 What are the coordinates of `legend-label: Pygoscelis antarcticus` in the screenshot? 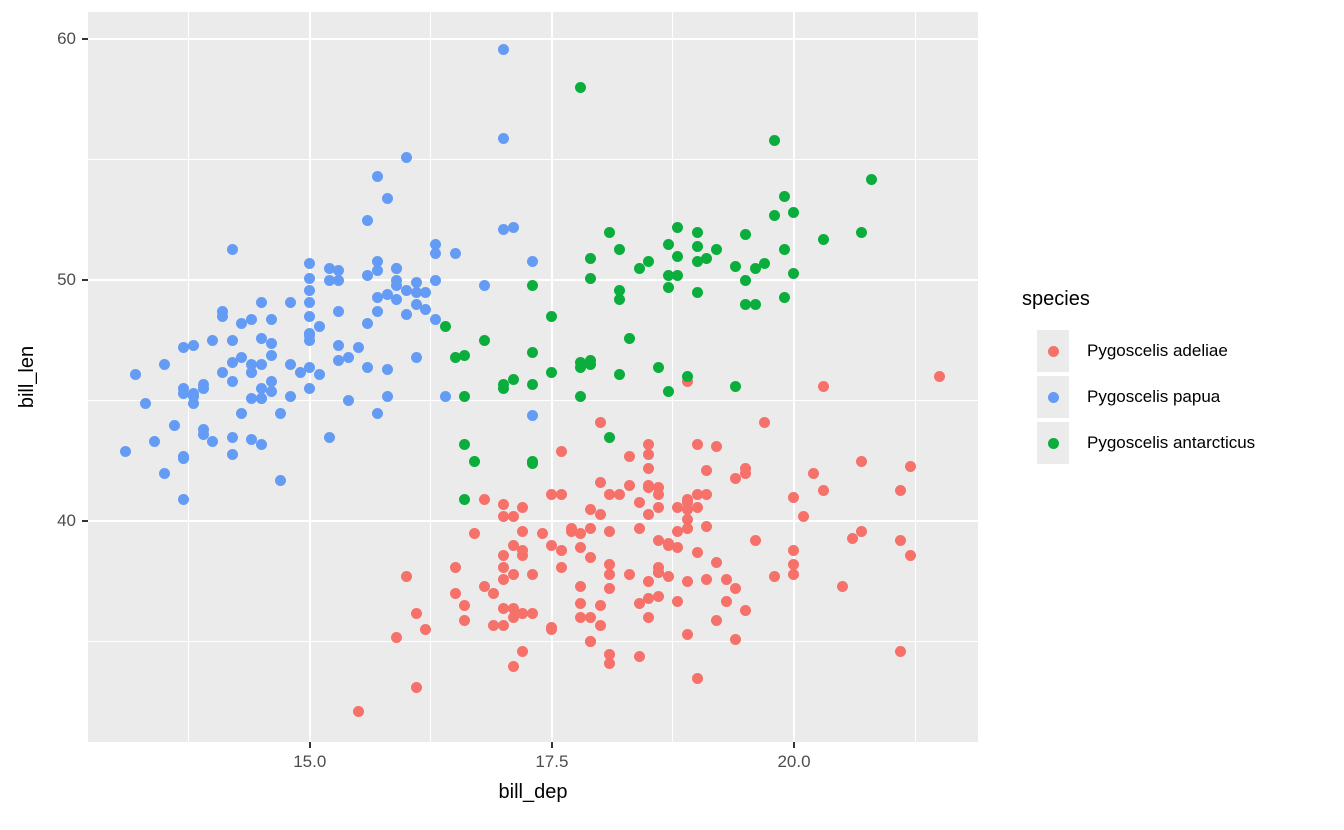 It's located at (1171, 442).